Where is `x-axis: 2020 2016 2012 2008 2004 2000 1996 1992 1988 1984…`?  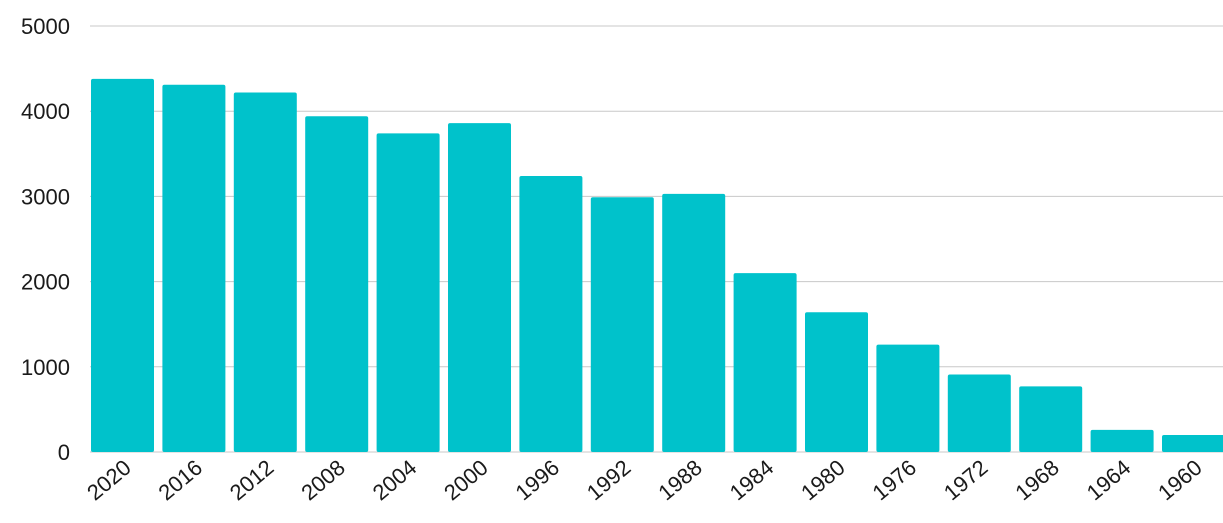 x-axis: 2020 2016 2012 2008 2004 2000 1996 1992 1988 1984… is located at coordinates (644, 480).